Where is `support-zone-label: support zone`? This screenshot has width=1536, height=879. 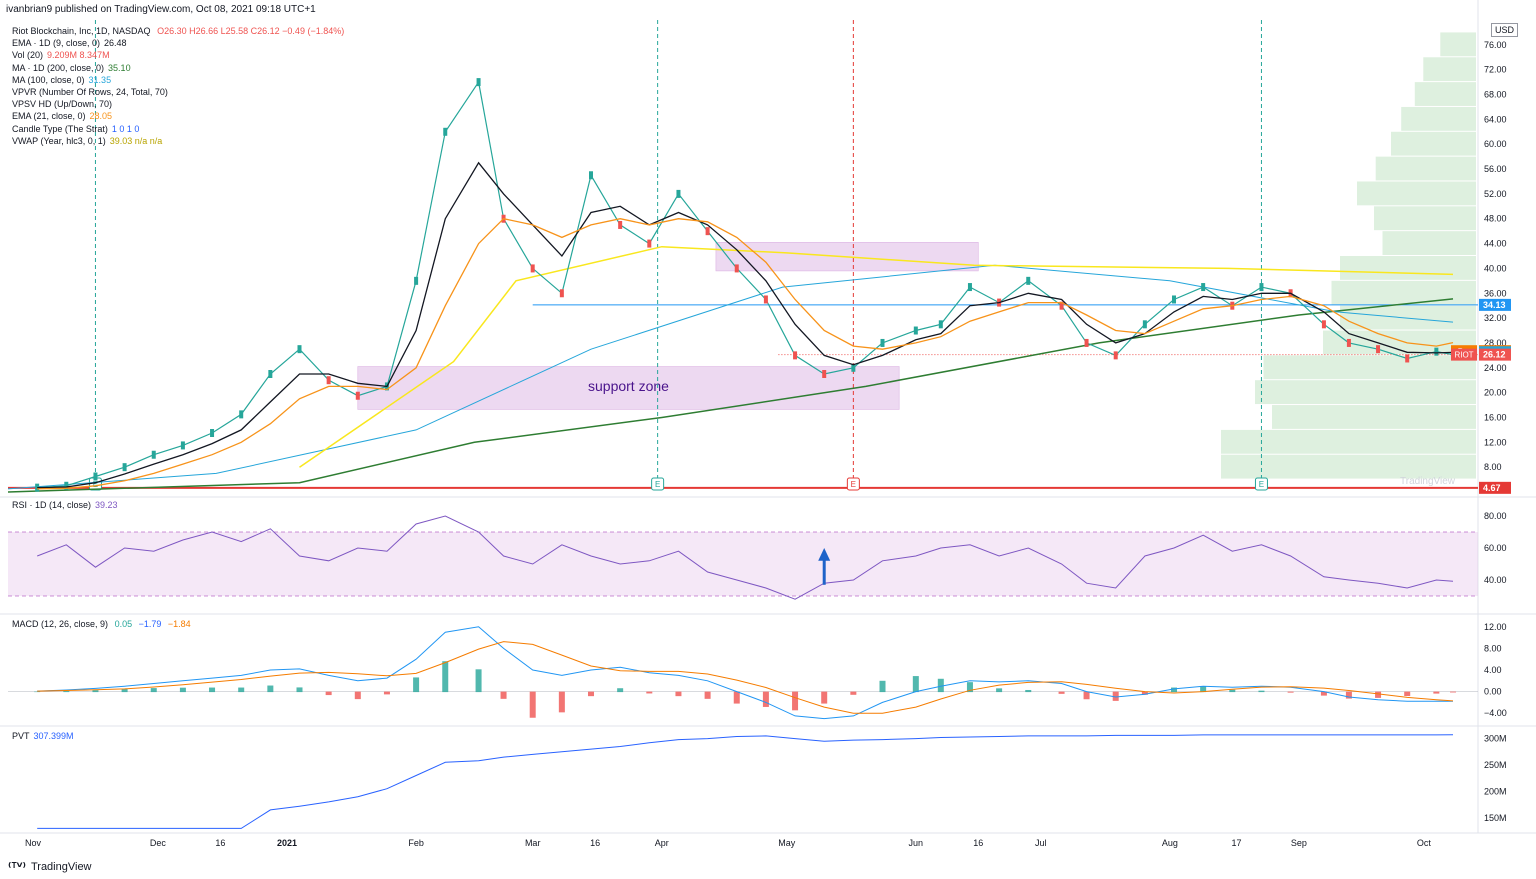
support-zone-label: support zone is located at coordinates (628, 386).